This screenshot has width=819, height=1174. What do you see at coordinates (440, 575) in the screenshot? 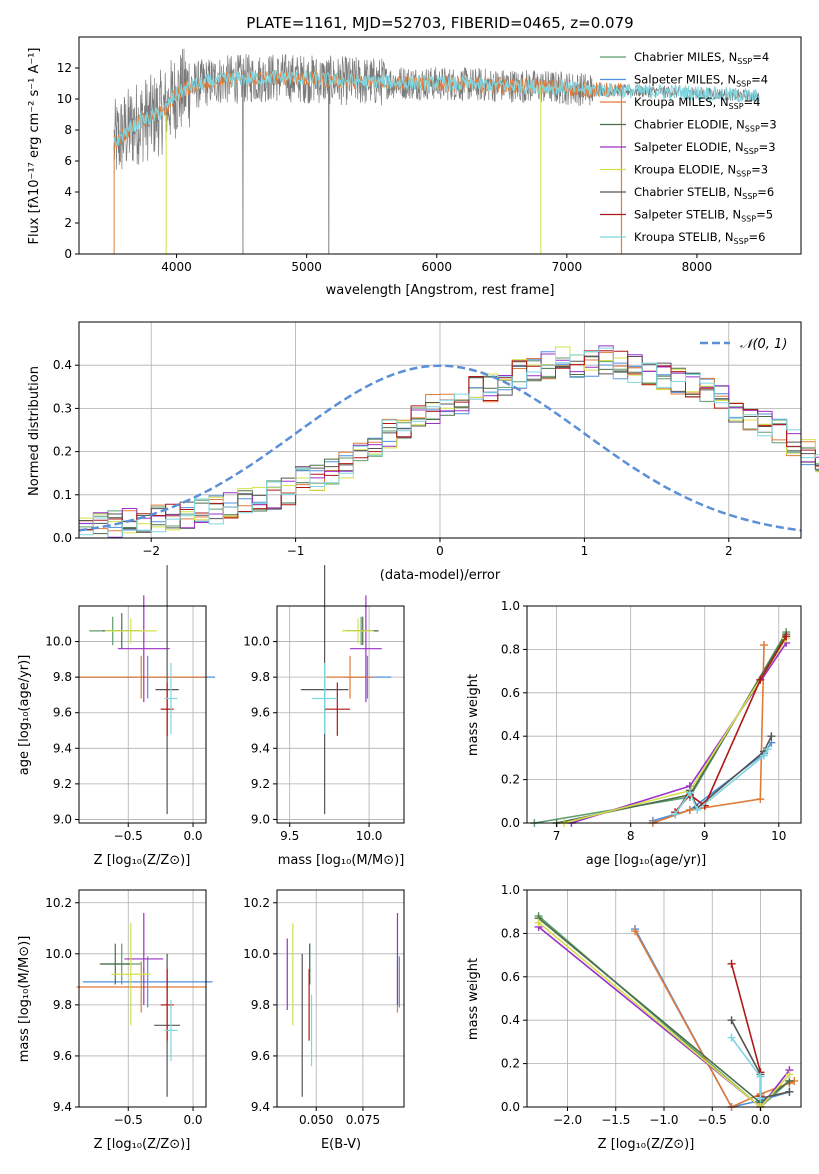
I see `residual-xlabel: (data-model)/error` at bounding box center [440, 575].